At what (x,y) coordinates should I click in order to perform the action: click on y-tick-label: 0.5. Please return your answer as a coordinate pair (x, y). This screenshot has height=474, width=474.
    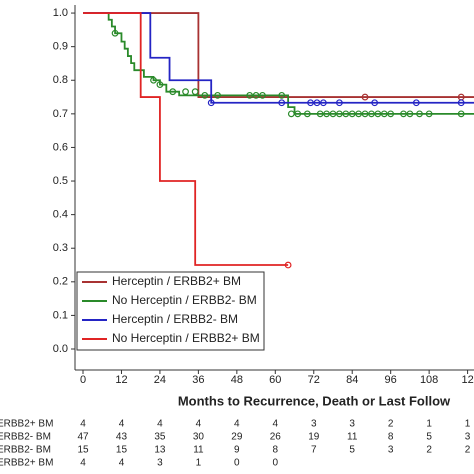
    Looking at the image, I should click on (60, 181).